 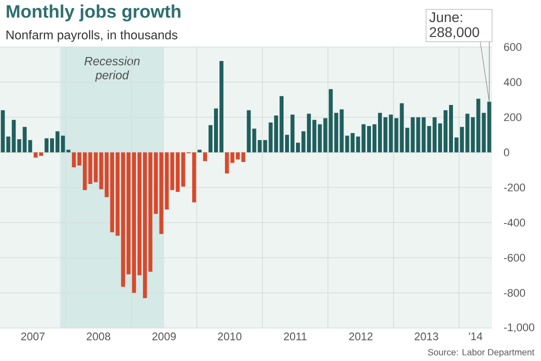 I want to click on y-tick-label: 200, so click(x=513, y=117).